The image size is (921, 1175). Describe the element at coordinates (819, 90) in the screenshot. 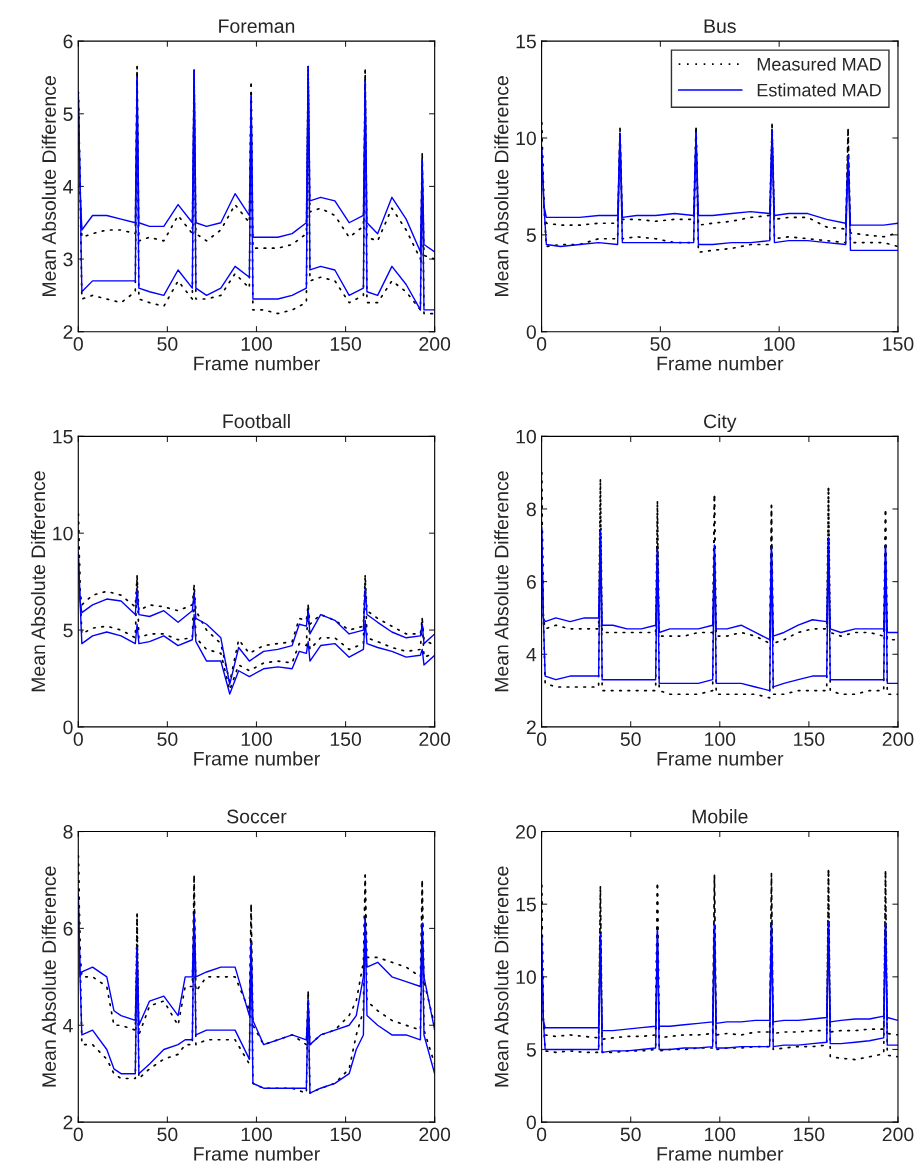

I see `legend-label: Estimated MAD` at that location.